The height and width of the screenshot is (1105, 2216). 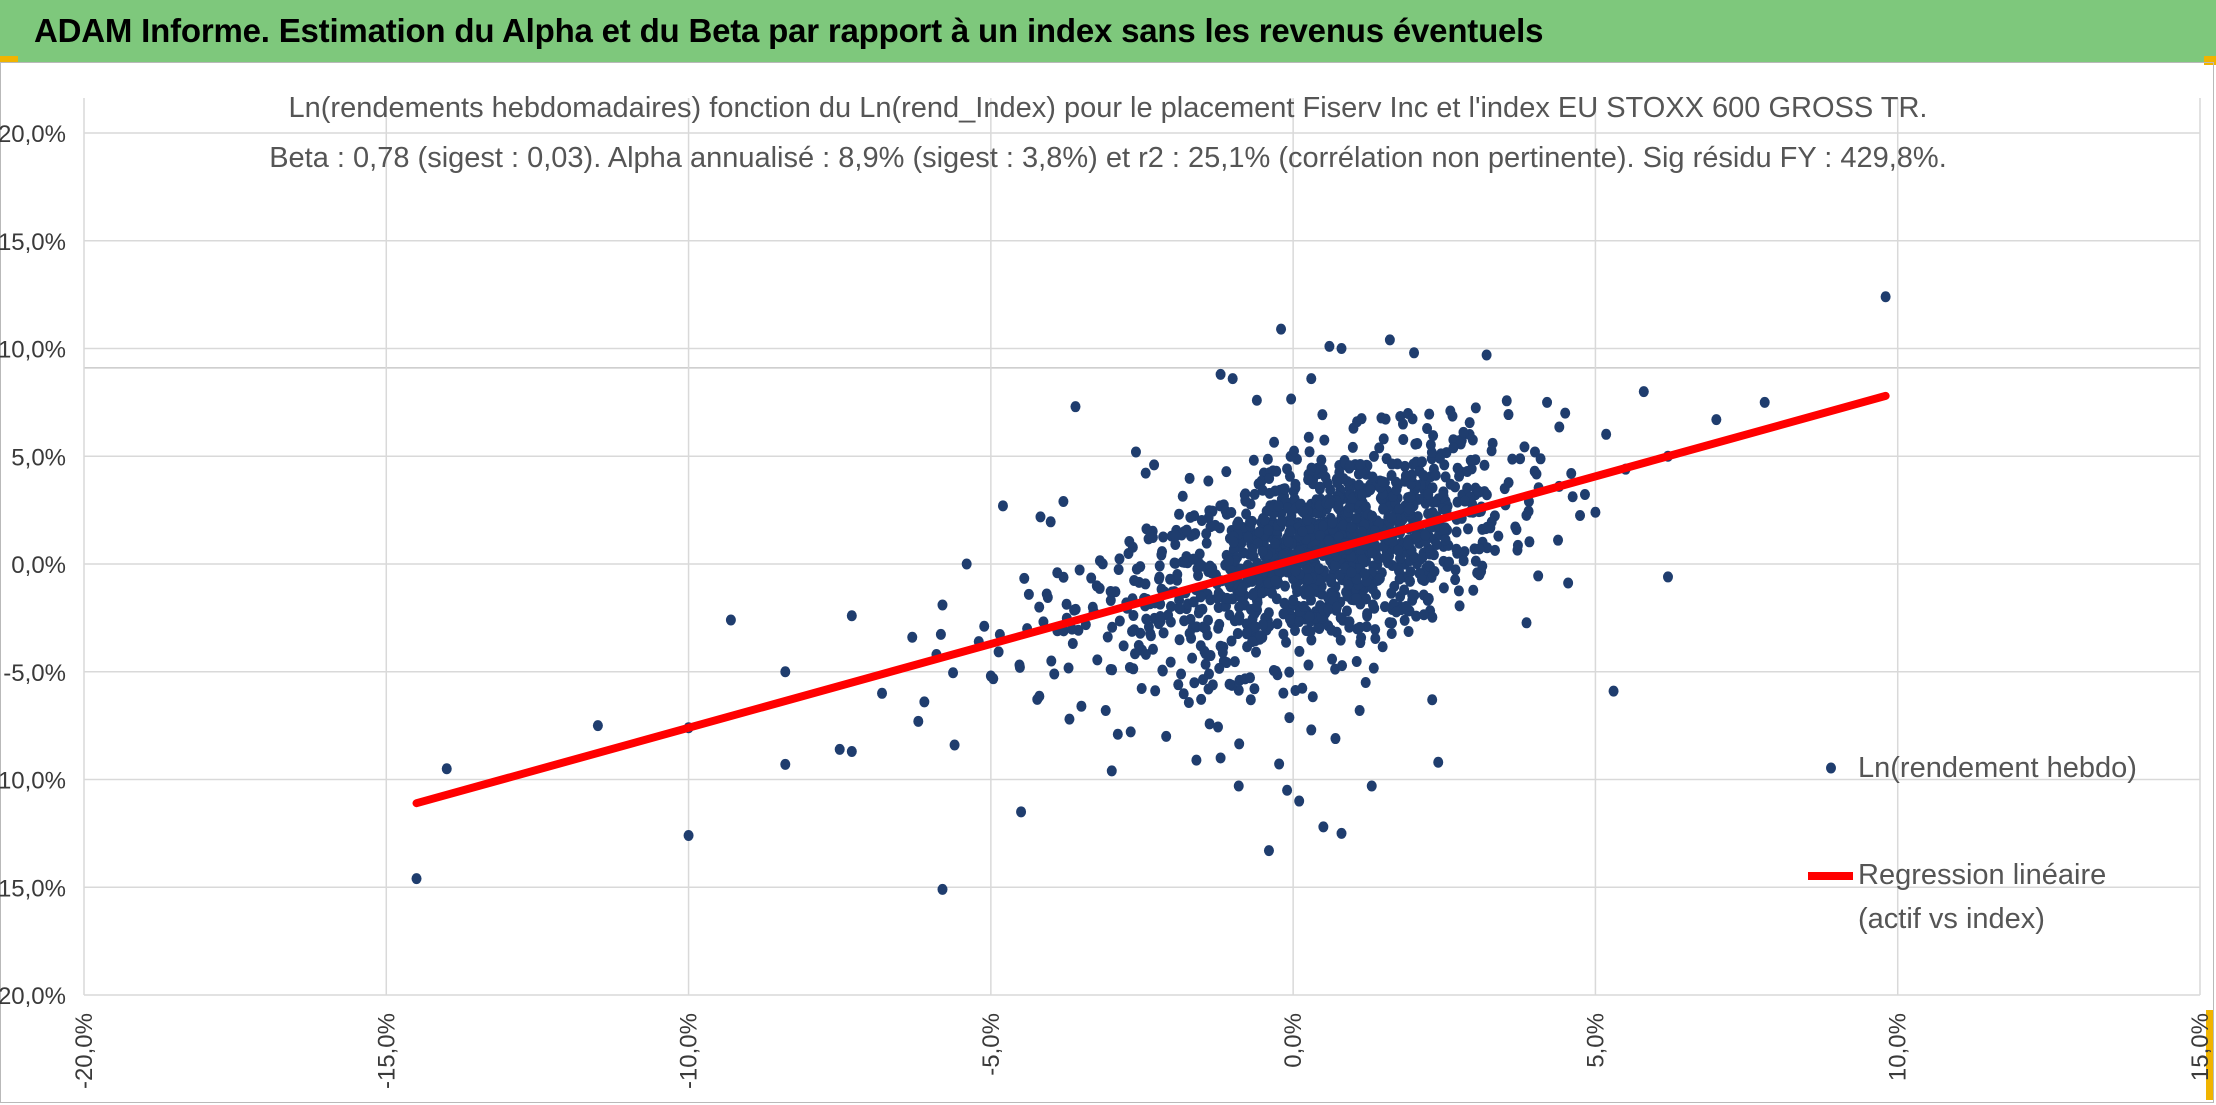 What do you see at coordinates (38, 565) in the screenshot?
I see `y-tick-label: 0,0%` at bounding box center [38, 565].